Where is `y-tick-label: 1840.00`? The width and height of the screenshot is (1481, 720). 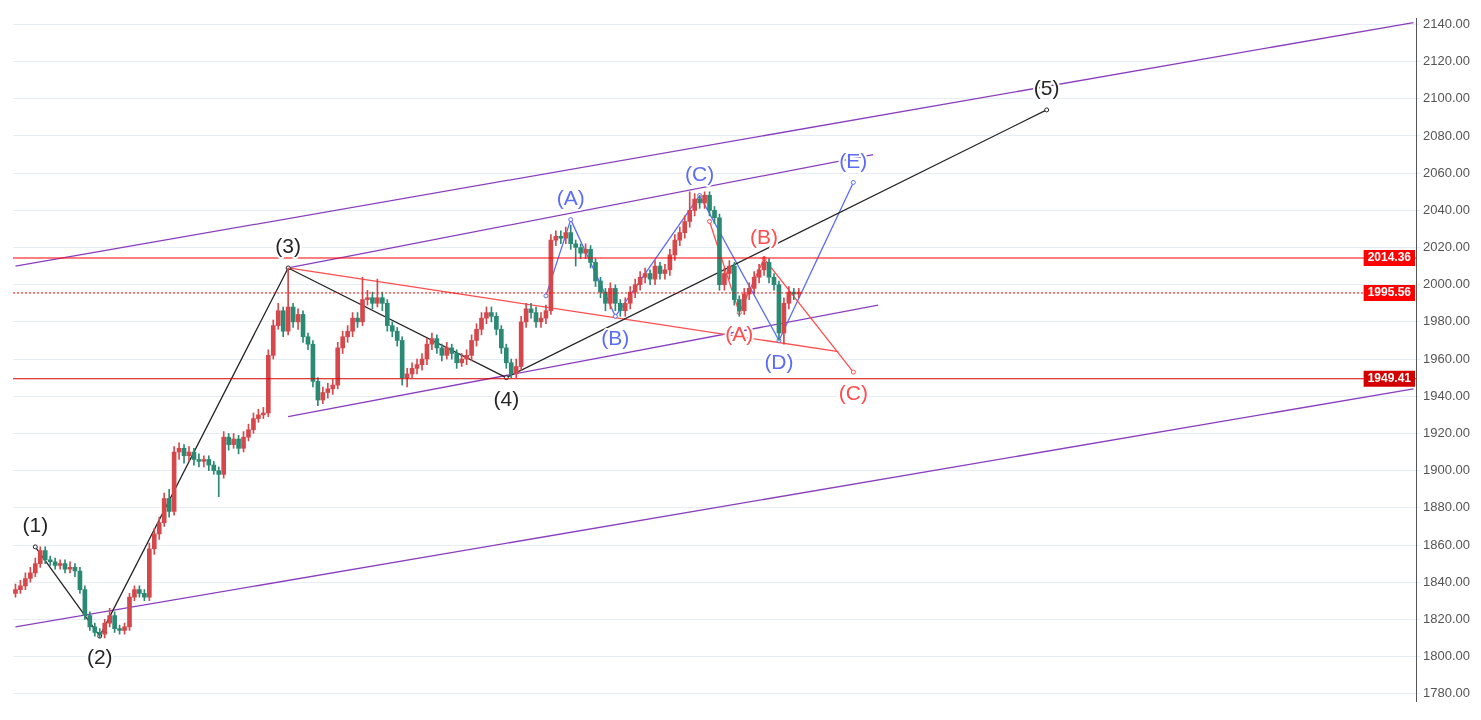 y-tick-label: 1840.00 is located at coordinates (1447, 581).